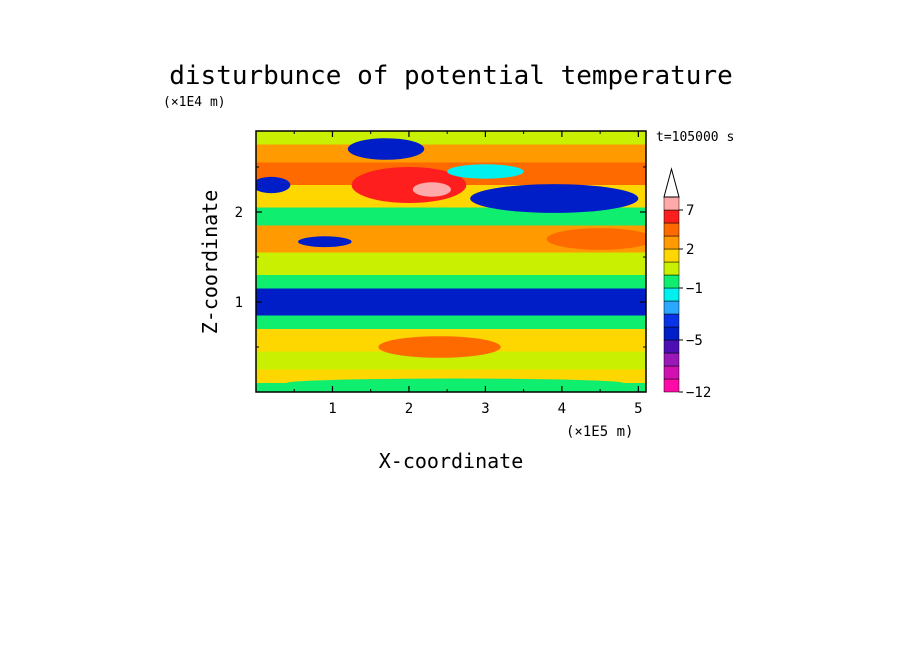  I want to click on colorbar-tick-label: −1, so click(694, 289).